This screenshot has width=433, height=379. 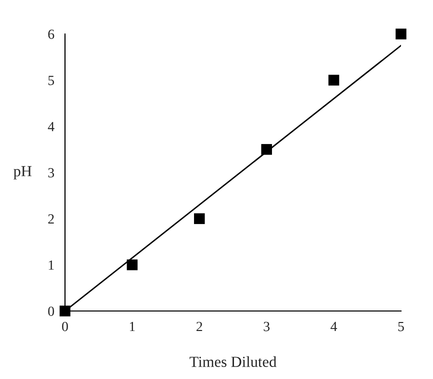 What do you see at coordinates (132, 327) in the screenshot?
I see `x-tick-label: 1` at bounding box center [132, 327].